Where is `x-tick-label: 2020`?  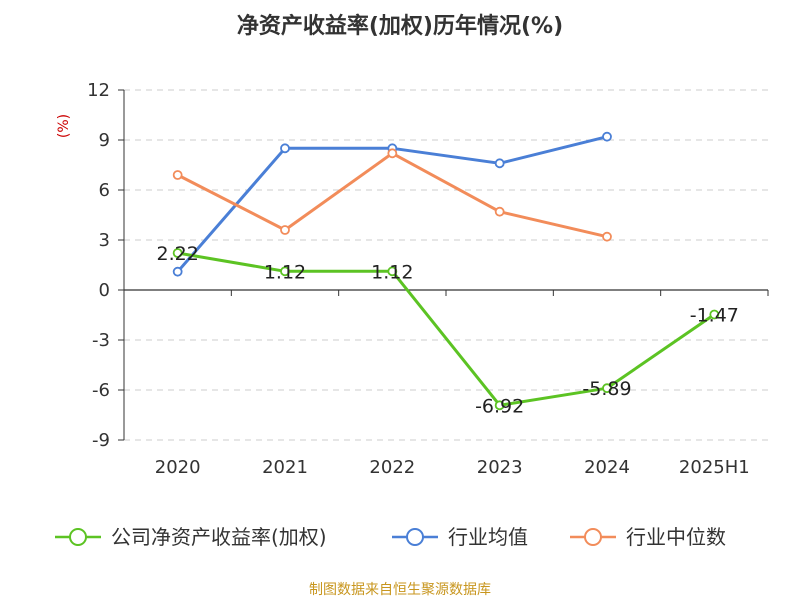 x-tick-label: 2020 is located at coordinates (178, 467).